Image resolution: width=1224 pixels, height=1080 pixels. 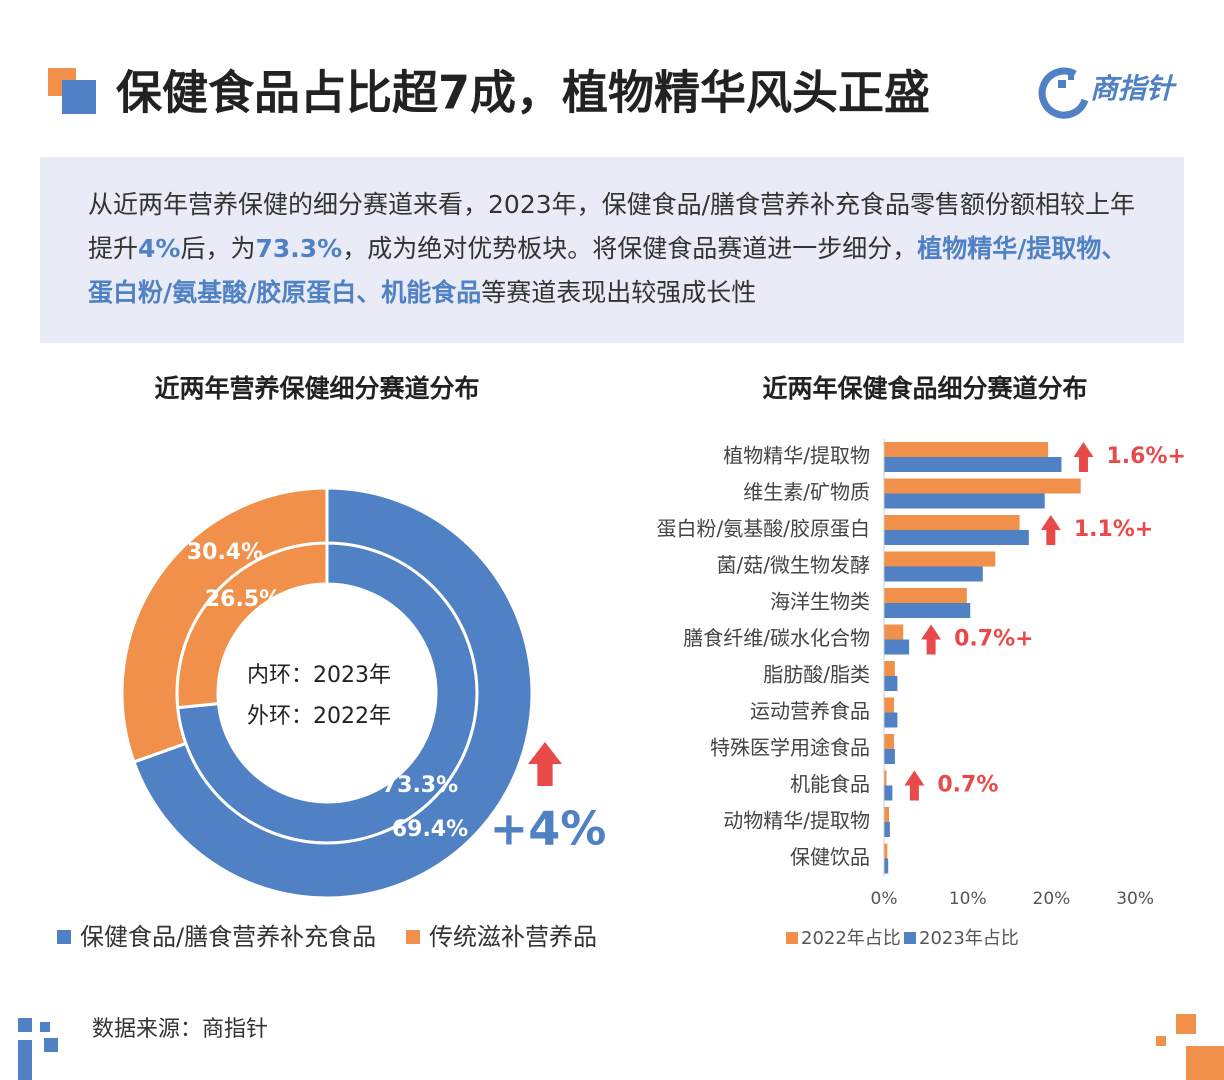 I want to click on legend-label: 传统滋补营养品, so click(x=513, y=937).